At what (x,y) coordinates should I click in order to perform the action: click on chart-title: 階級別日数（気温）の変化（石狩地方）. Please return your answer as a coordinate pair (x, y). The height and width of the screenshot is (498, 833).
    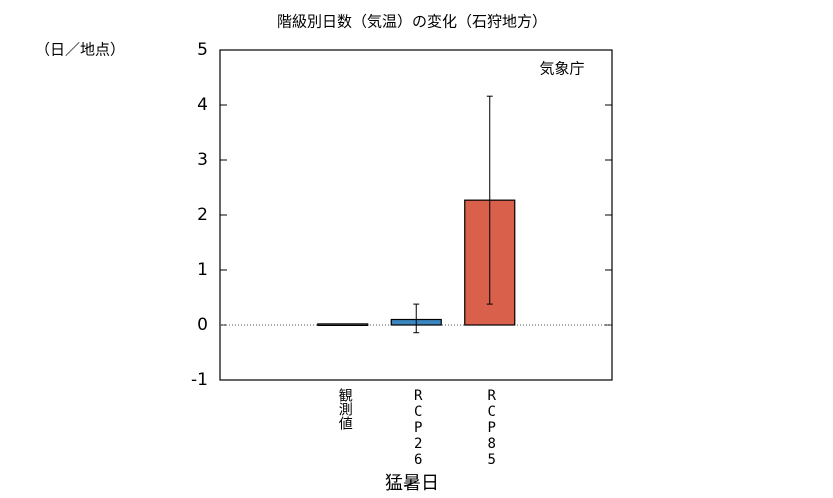
    Looking at the image, I should click on (412, 22).